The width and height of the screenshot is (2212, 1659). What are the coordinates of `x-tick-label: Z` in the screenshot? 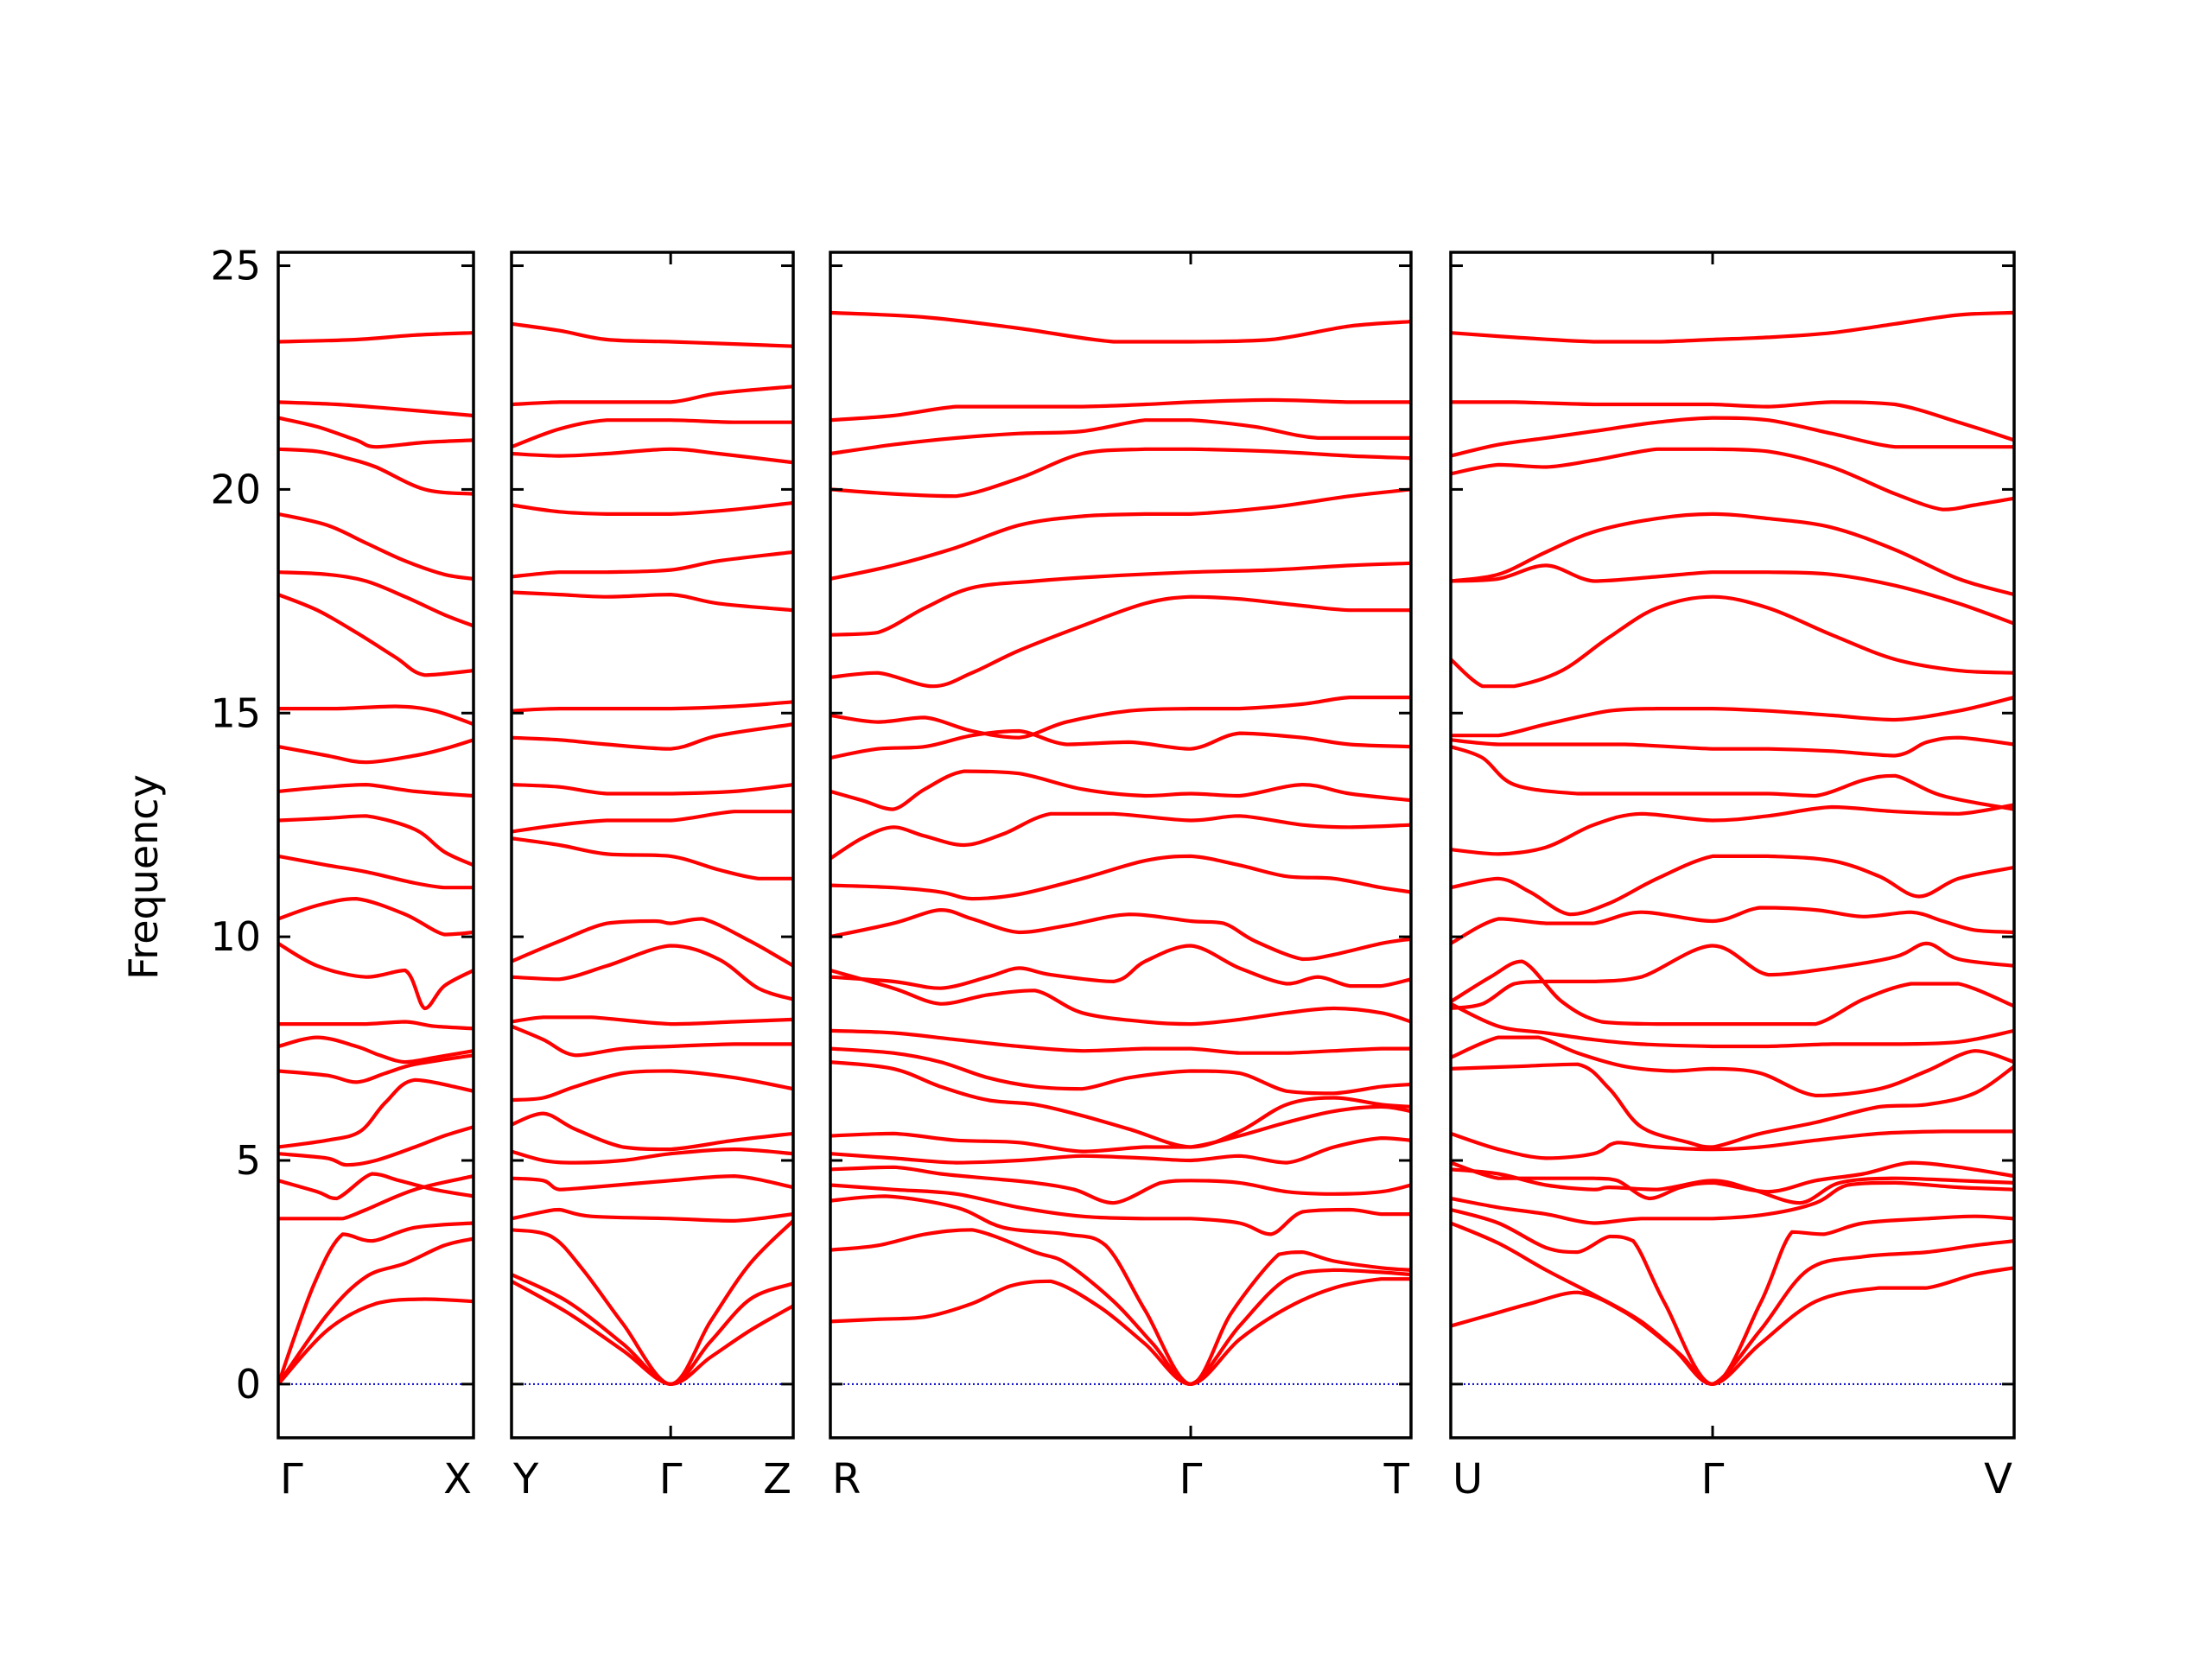 It's located at (777, 1479).